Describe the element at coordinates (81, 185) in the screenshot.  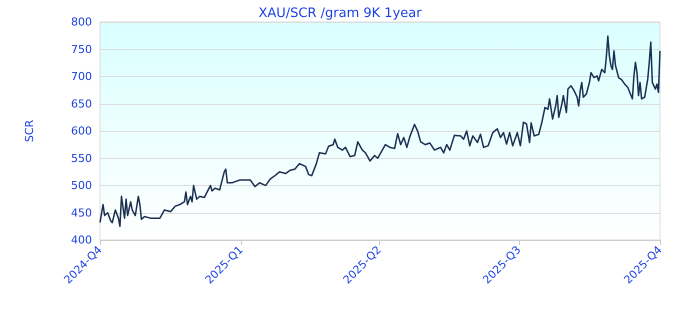
I see `y-tick-label: 500` at that location.